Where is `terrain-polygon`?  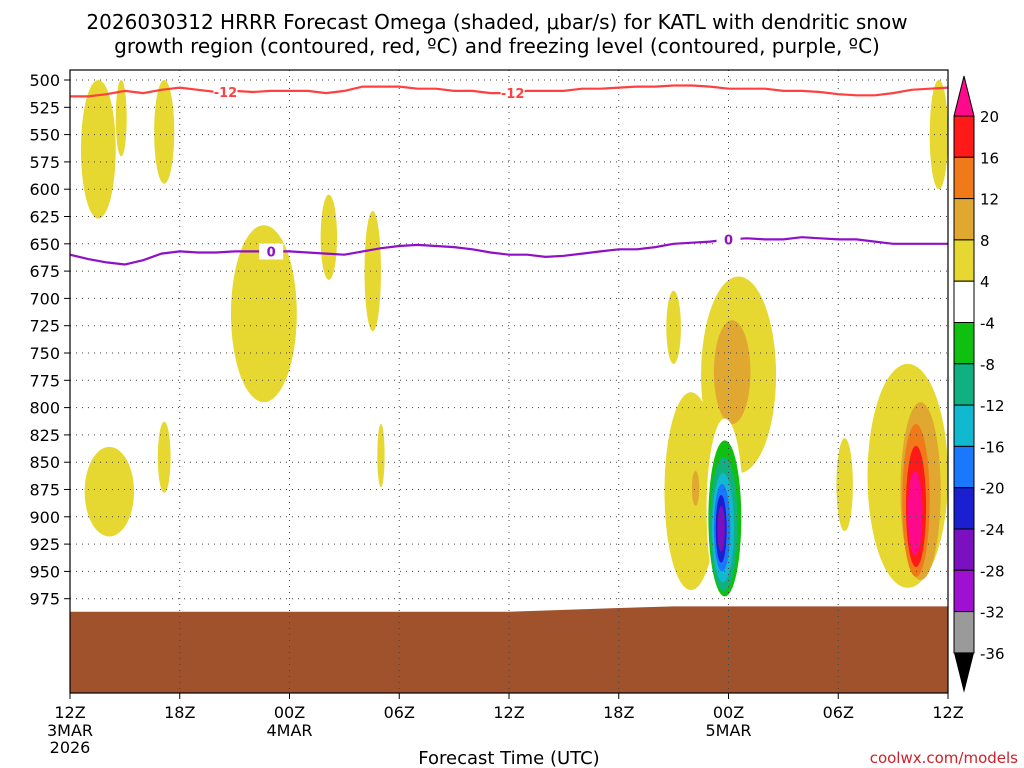
terrain-polygon is located at coordinates (509, 649).